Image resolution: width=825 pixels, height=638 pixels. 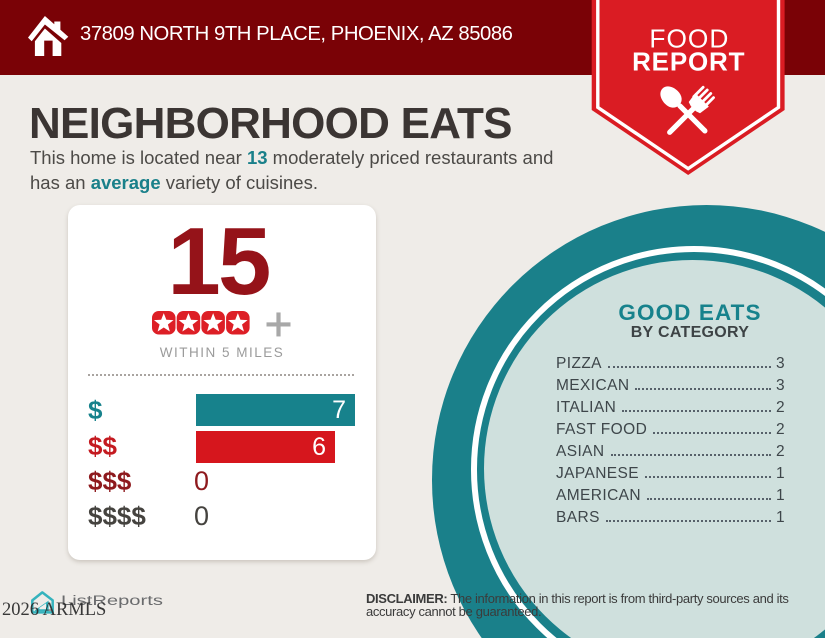 What do you see at coordinates (688, 61) in the screenshot?
I see `svg-text: REPORT` at bounding box center [688, 61].